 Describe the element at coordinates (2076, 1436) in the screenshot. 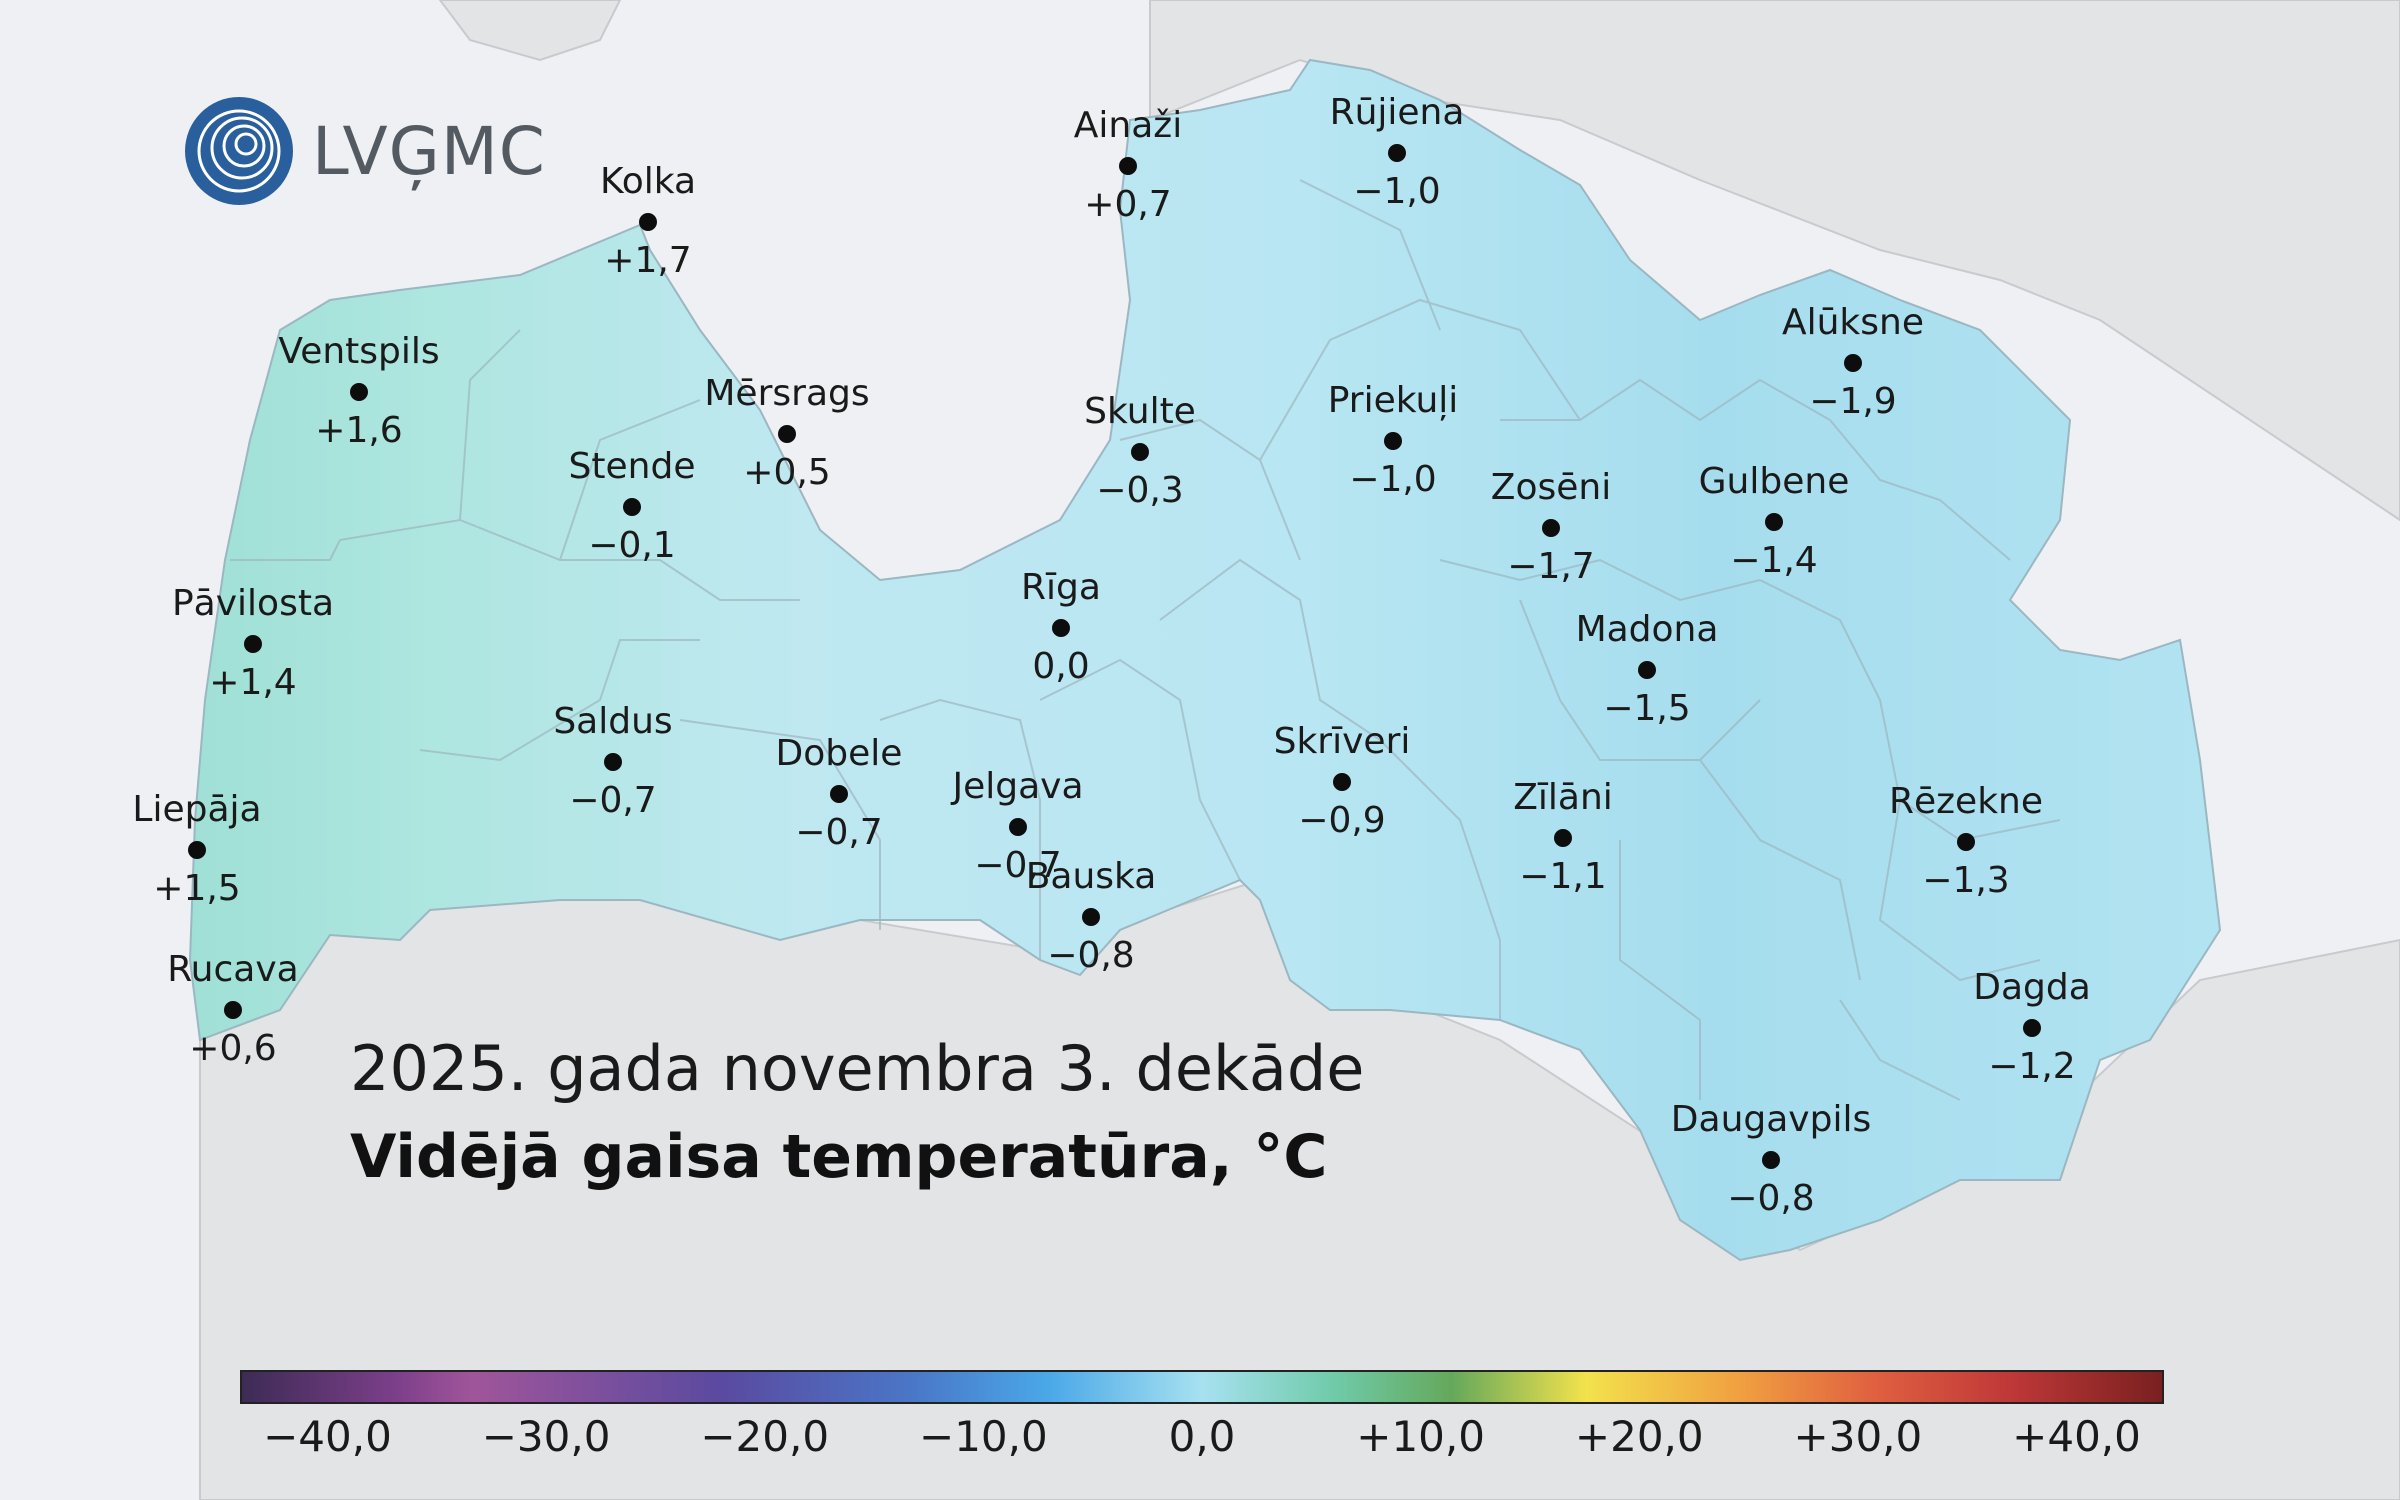

I see `colorbar-tick-label: +40,0` at that location.